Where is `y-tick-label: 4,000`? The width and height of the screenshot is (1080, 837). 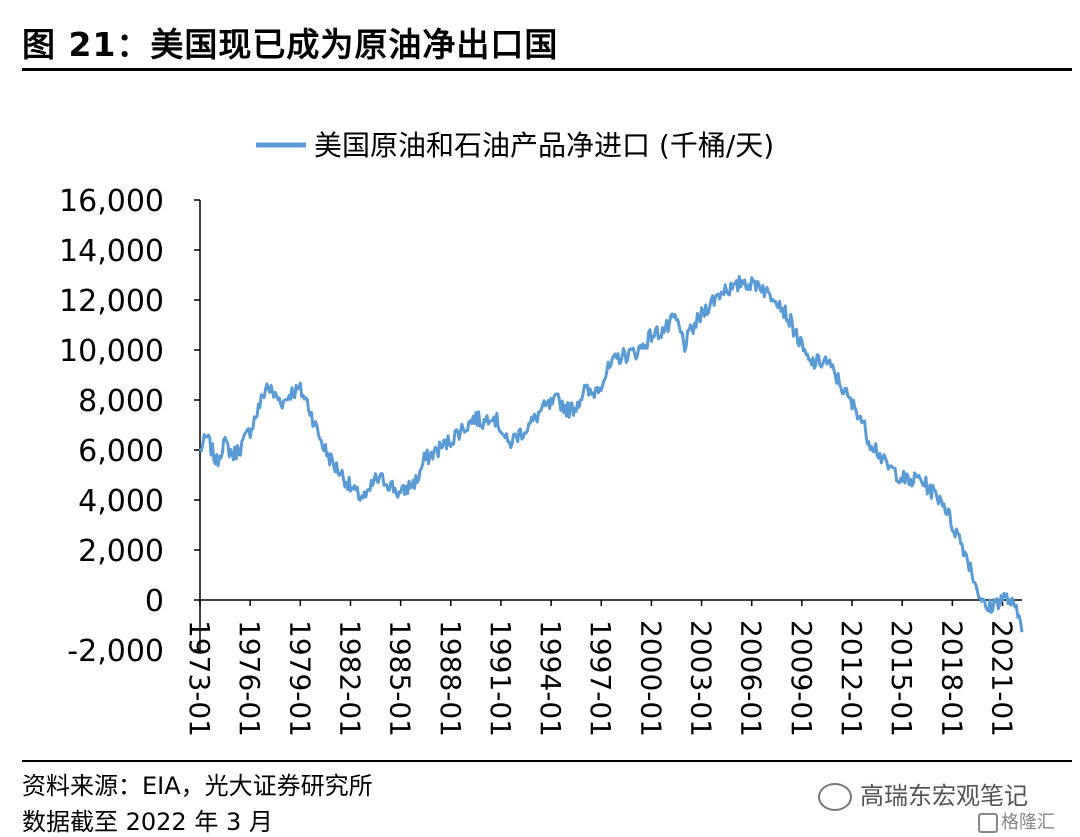 y-tick-label: 4,000 is located at coordinates (121, 501).